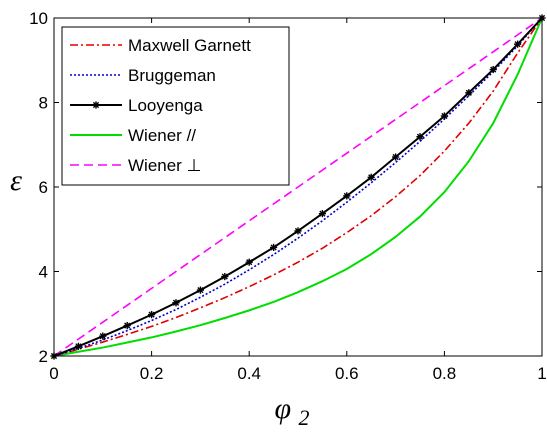 This screenshot has height=437, width=547. I want to click on x-tick-label: 0.6, so click(347, 373).